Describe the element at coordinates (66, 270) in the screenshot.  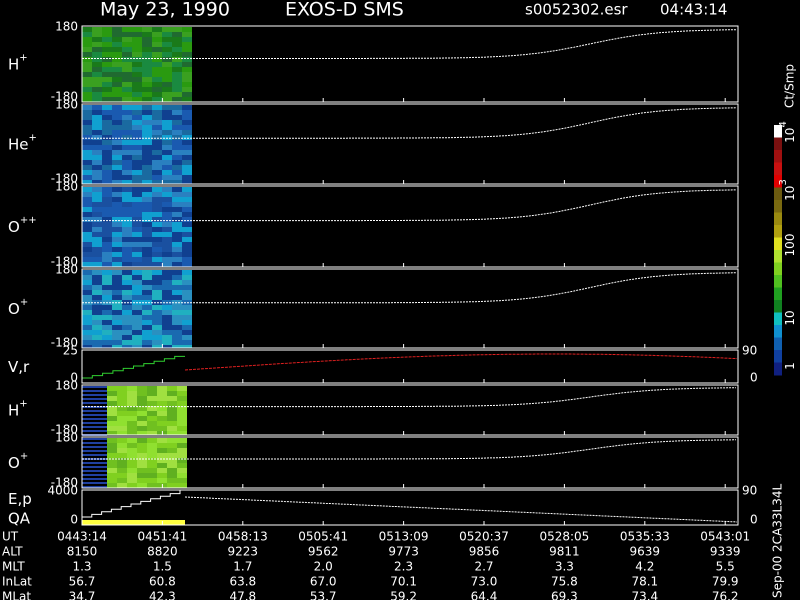
I see `y-tick-label: 180` at that location.